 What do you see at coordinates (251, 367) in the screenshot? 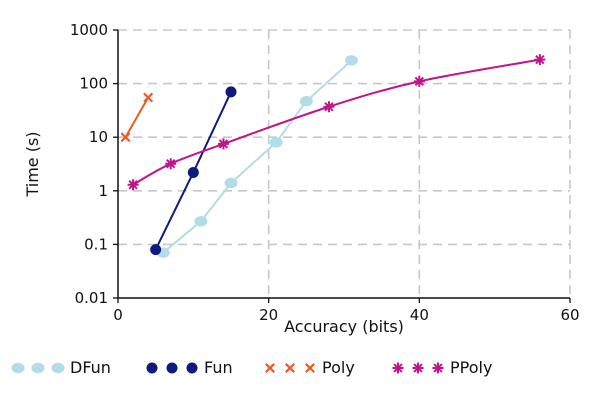
I see `legend: DFun Fun Poly PPoly` at bounding box center [251, 367].